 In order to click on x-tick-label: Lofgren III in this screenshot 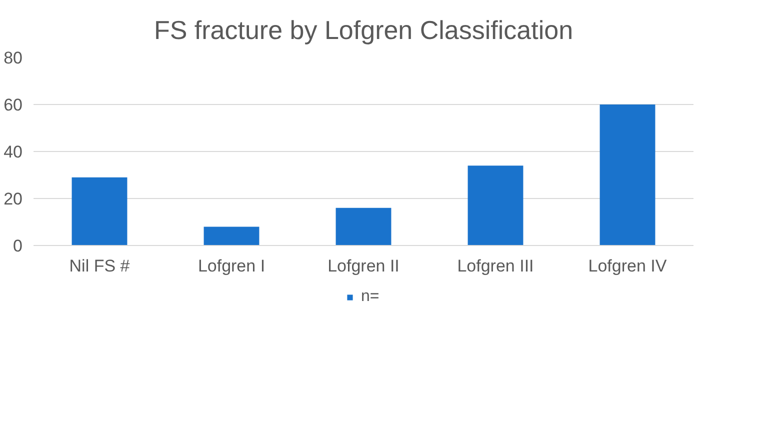, I will do `click(495, 266)`.